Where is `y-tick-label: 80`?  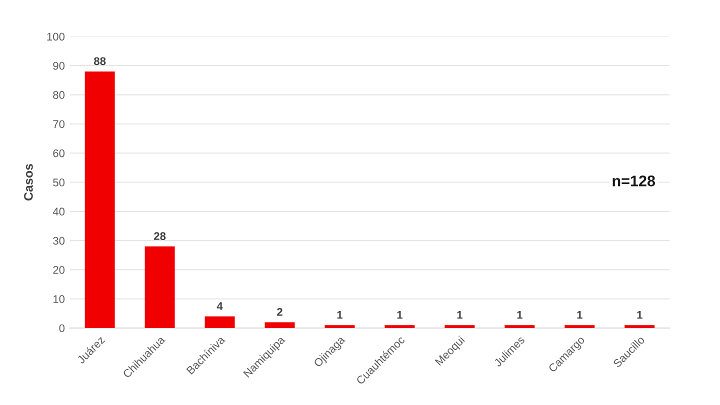
y-tick-label: 80 is located at coordinates (59, 95).